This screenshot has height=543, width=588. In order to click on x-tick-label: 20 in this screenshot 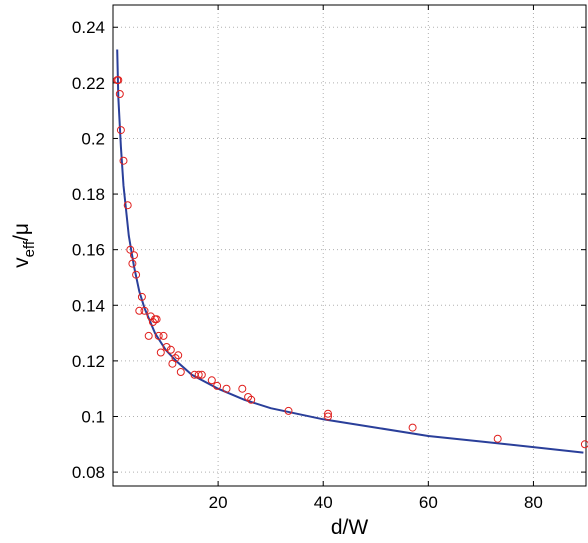, I will do `click(218, 502)`.